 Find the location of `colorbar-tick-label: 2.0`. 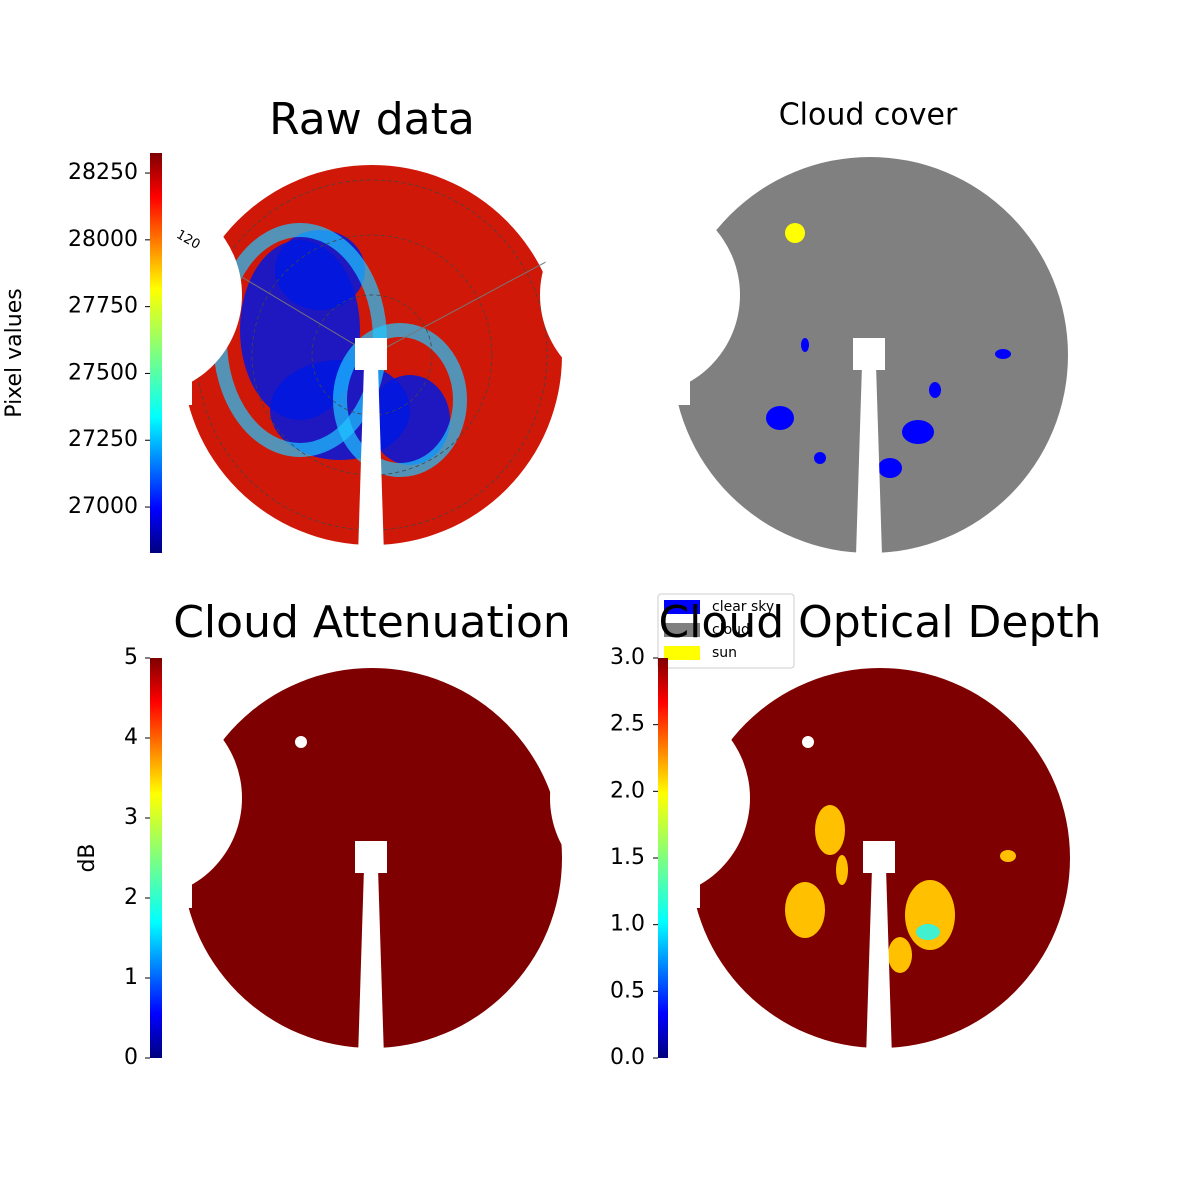

colorbar-tick-label: 2.0 is located at coordinates (627, 790).